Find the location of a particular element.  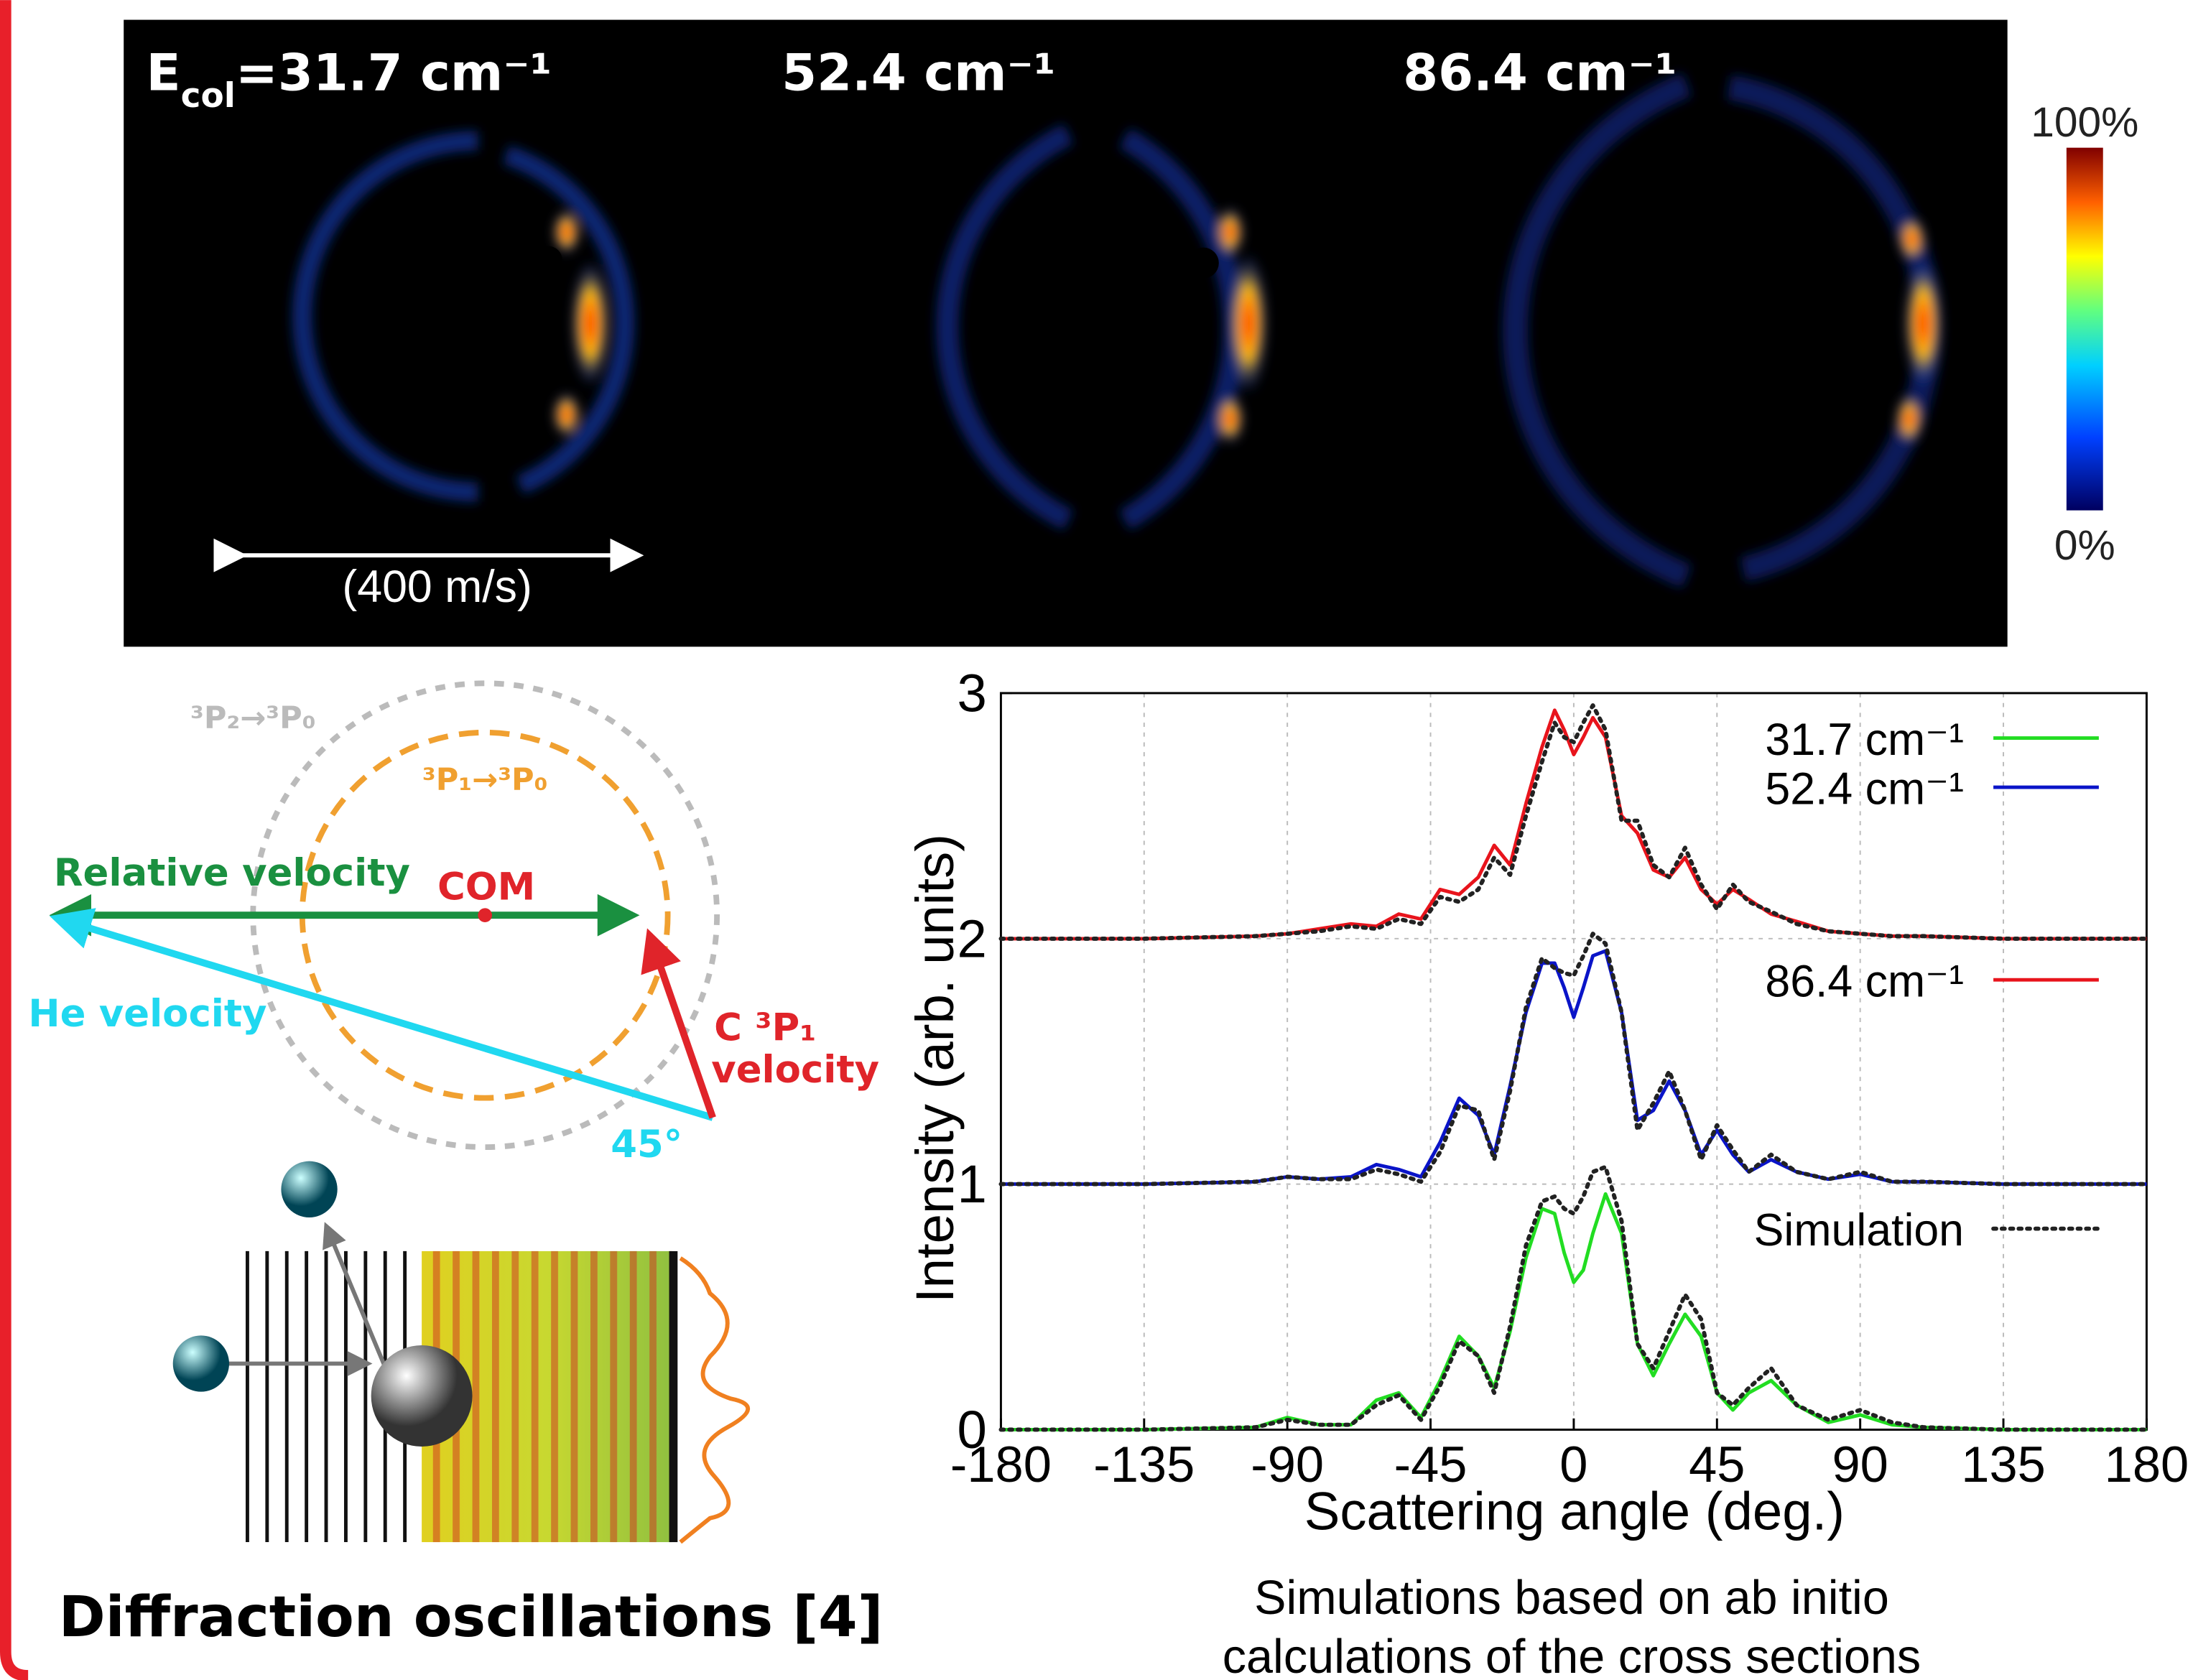

target-atom is located at coordinates (422, 1396).